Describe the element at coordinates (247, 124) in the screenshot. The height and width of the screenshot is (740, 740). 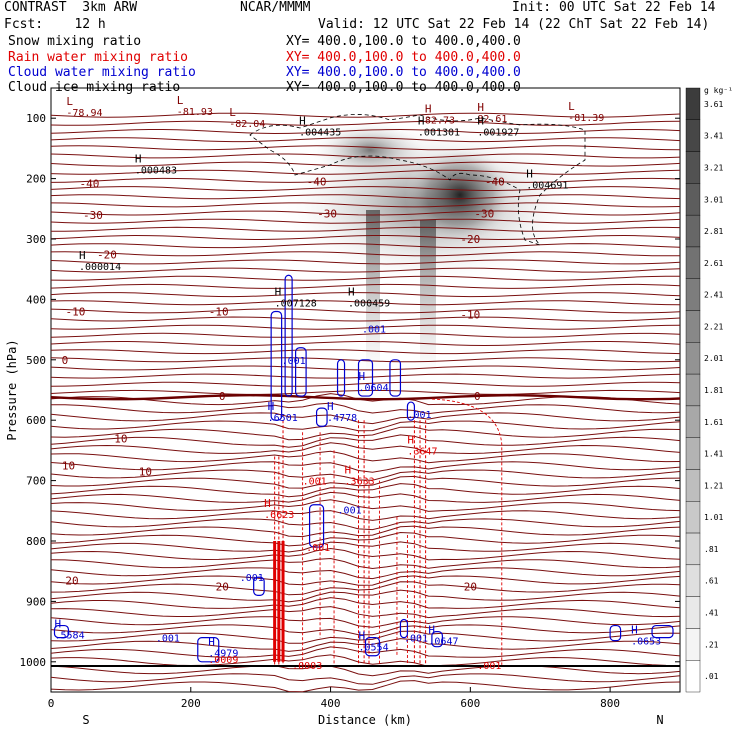
I see `extremum-value: -82.04` at that location.